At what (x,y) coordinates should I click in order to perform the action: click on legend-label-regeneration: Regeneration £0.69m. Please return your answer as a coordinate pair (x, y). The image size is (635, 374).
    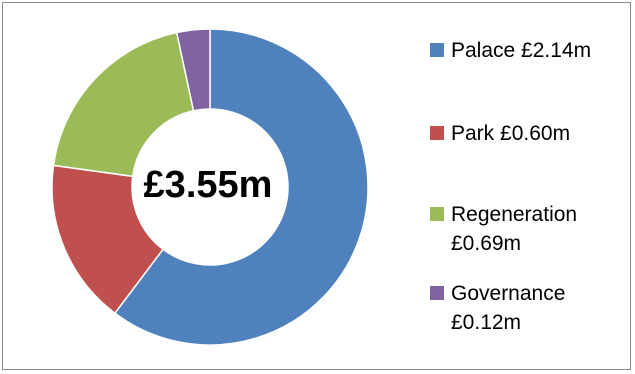
    Looking at the image, I should click on (514, 229).